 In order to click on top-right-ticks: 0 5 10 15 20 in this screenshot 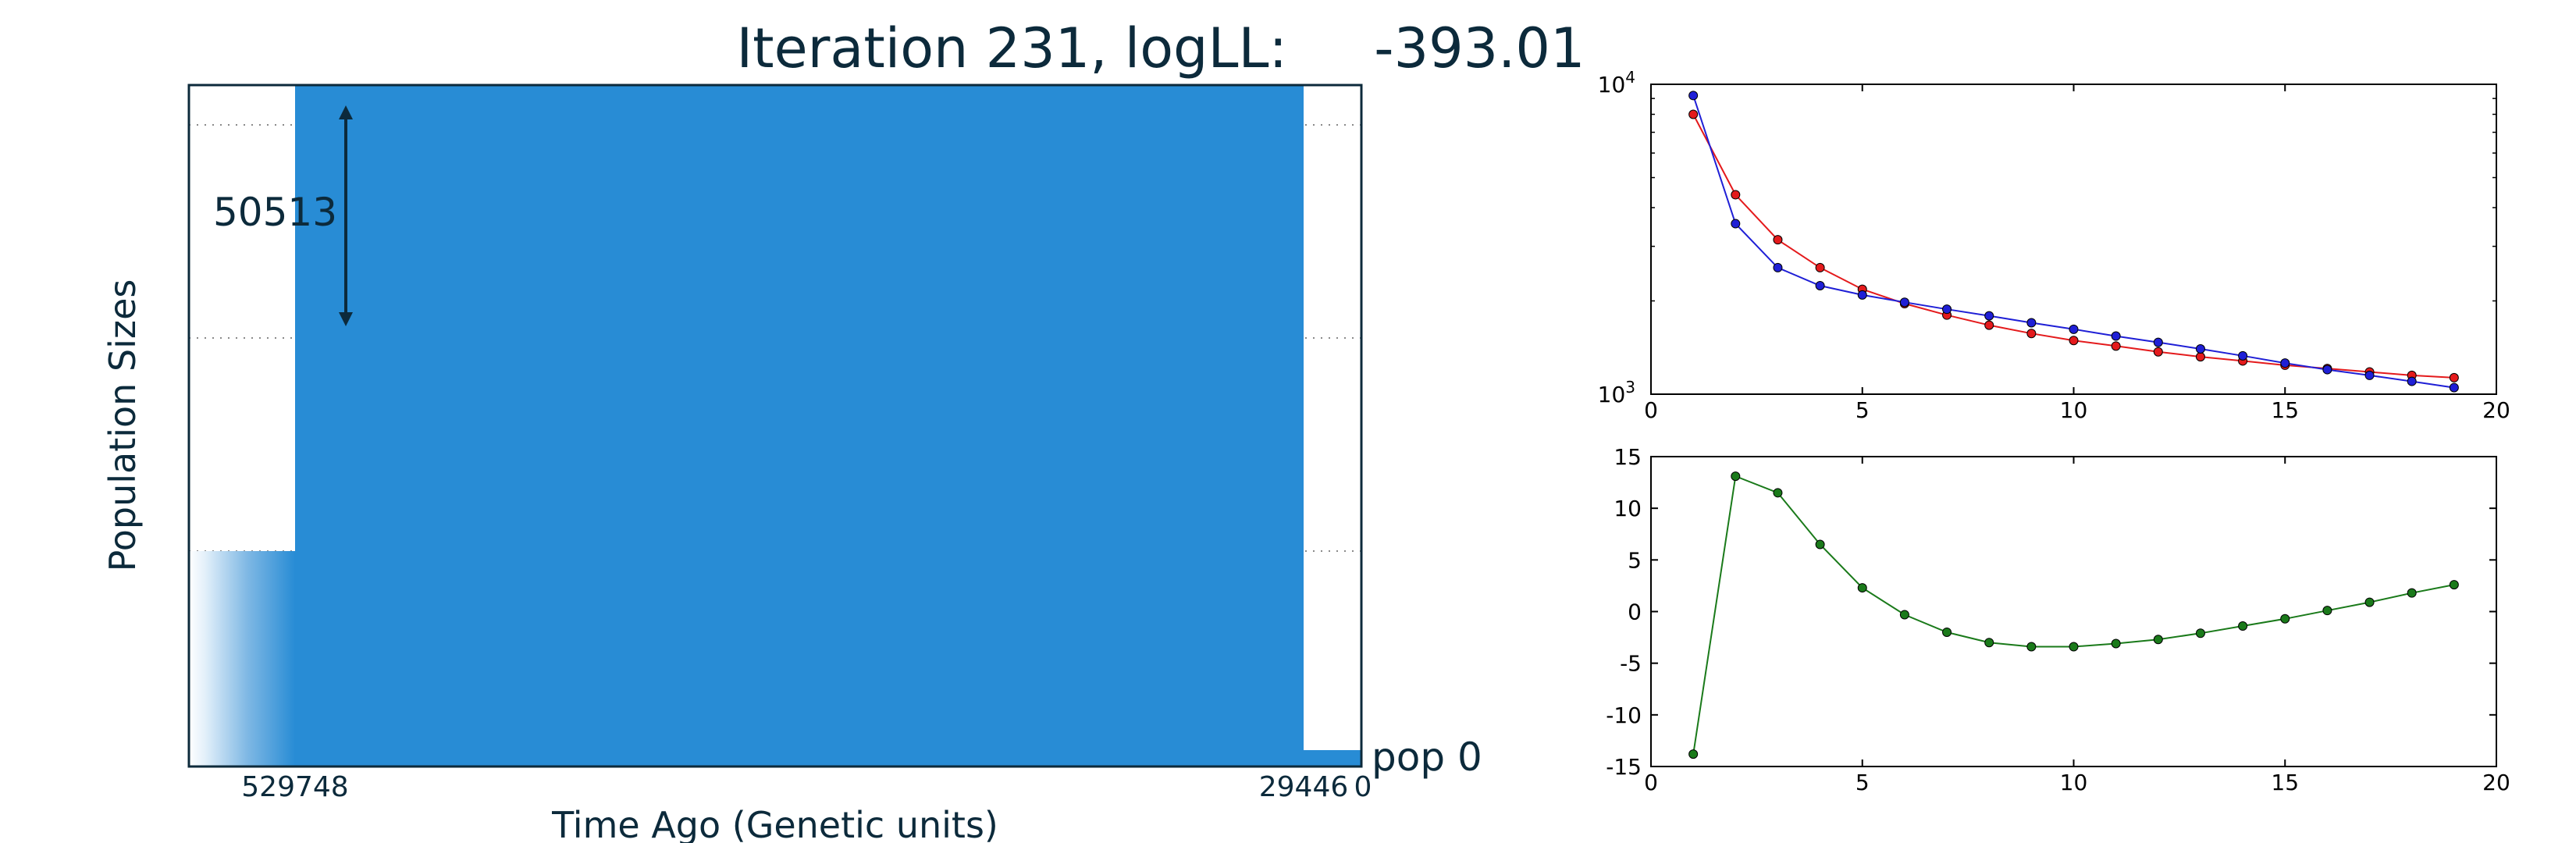, I will do `click(2077, 254)`.